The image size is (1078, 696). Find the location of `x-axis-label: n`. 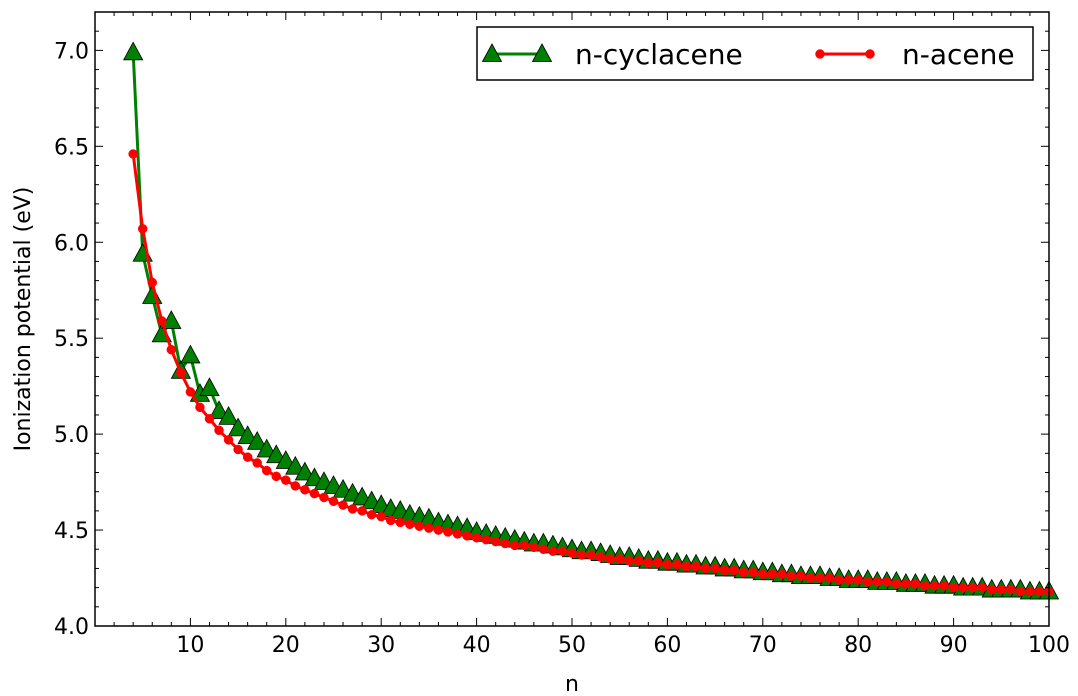

x-axis-label: n is located at coordinates (572, 684).